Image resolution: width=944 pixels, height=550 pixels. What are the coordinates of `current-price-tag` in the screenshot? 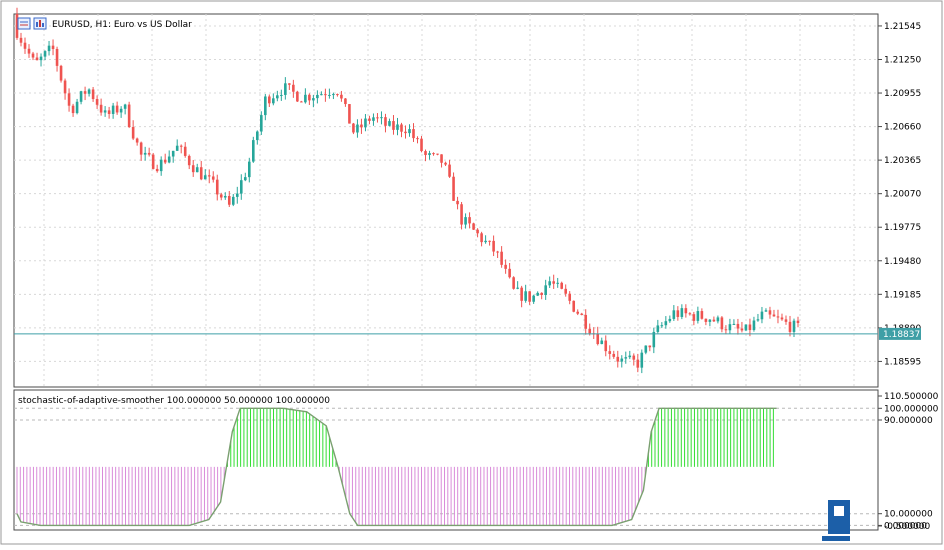 It's located at (900, 333).